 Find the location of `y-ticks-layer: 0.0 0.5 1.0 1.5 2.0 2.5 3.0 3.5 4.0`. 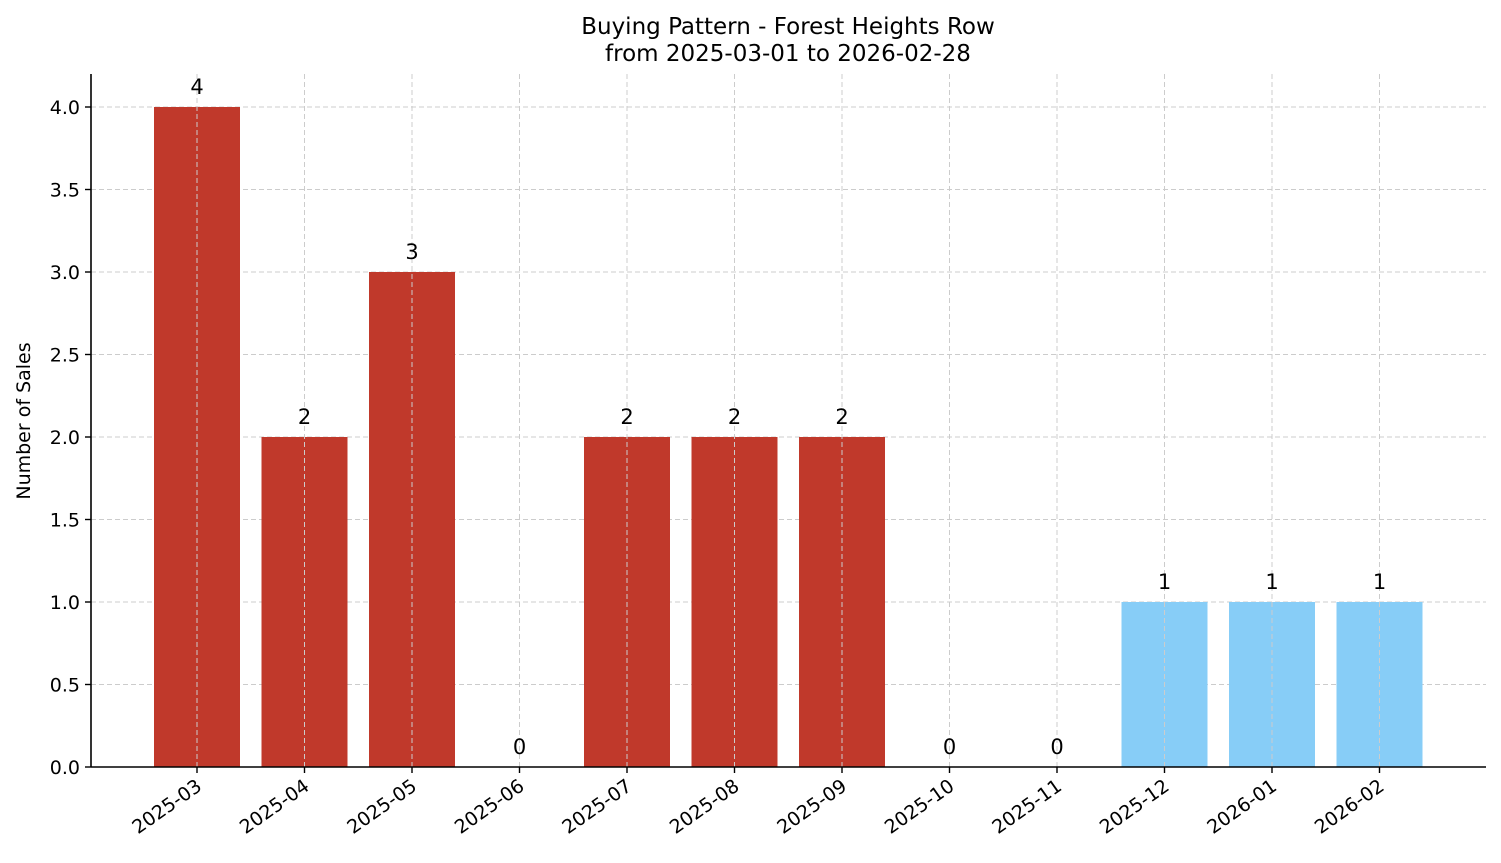

y-ticks-layer: 0.0 0.5 1.0 1.5 2.0 2.5 3.0 3.5 4.0 is located at coordinates (70, 438).